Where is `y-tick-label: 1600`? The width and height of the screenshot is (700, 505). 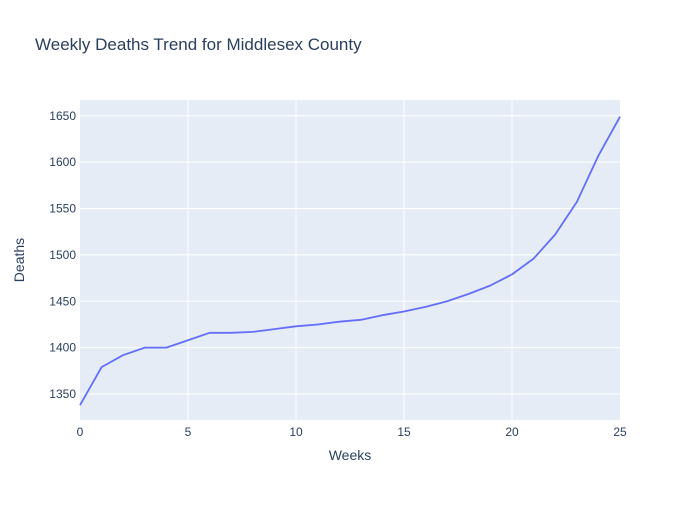
y-tick-label: 1600 is located at coordinates (62, 162).